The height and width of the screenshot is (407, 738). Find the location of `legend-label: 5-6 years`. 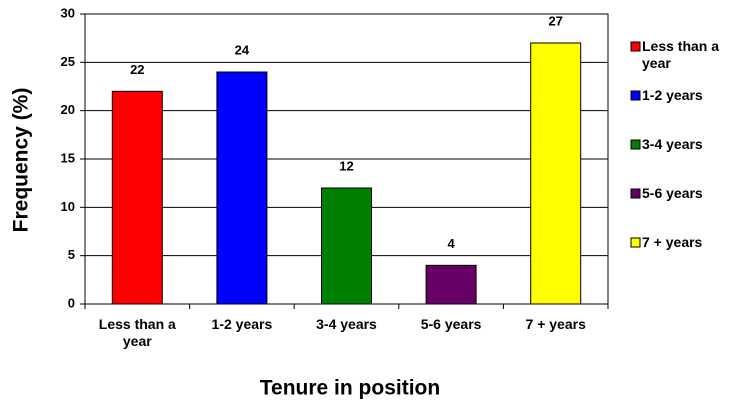

legend-label: 5-6 years is located at coordinates (672, 193).